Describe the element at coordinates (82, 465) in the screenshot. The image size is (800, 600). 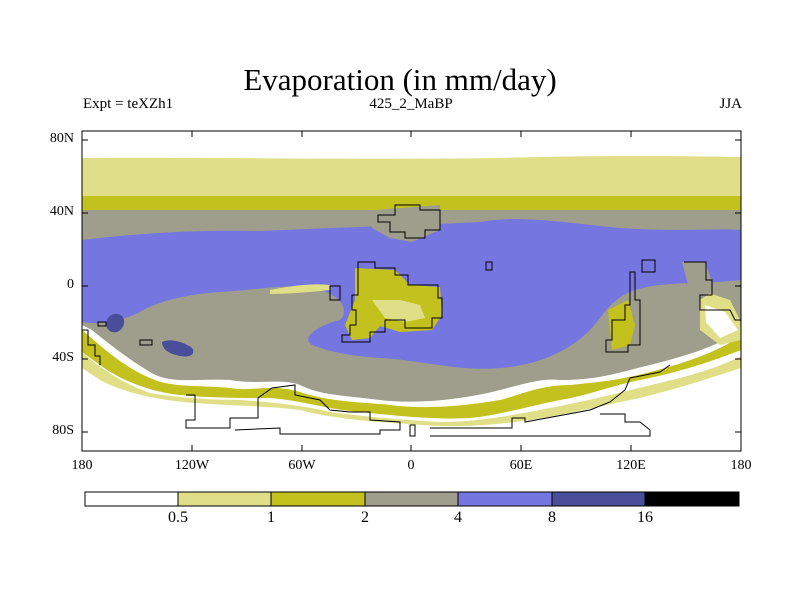
I see `xlabel-180w: 180` at that location.